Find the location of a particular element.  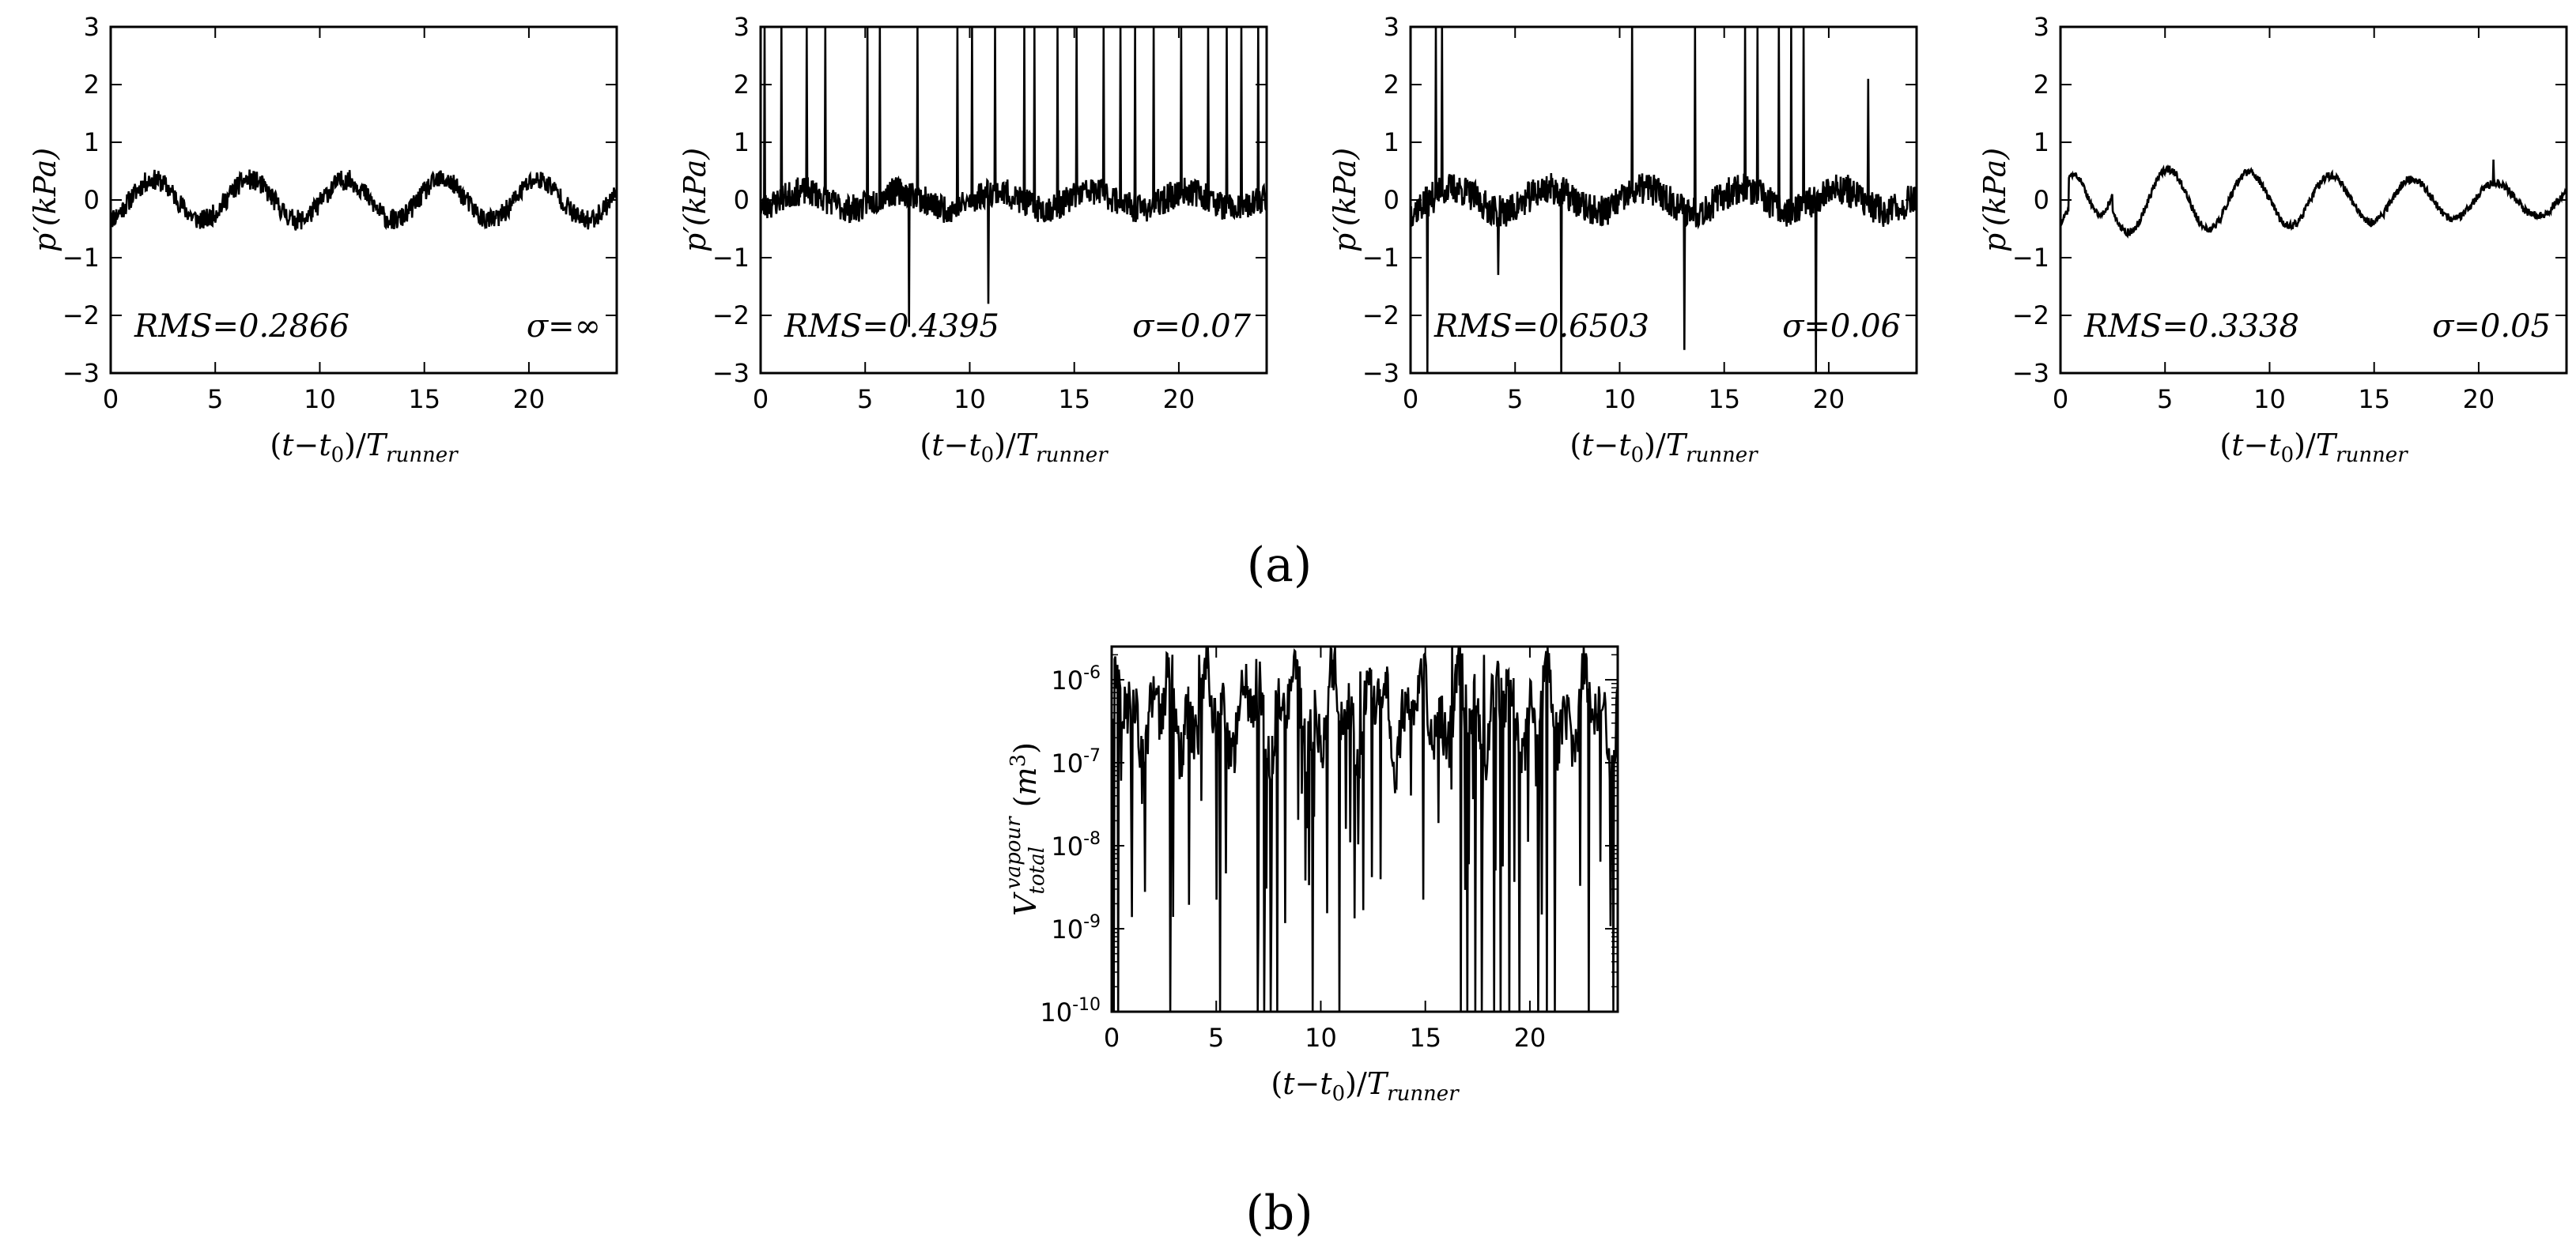

chart-b-ytick-label-3: 10⁻⁹ is located at coordinates (1076, 928).